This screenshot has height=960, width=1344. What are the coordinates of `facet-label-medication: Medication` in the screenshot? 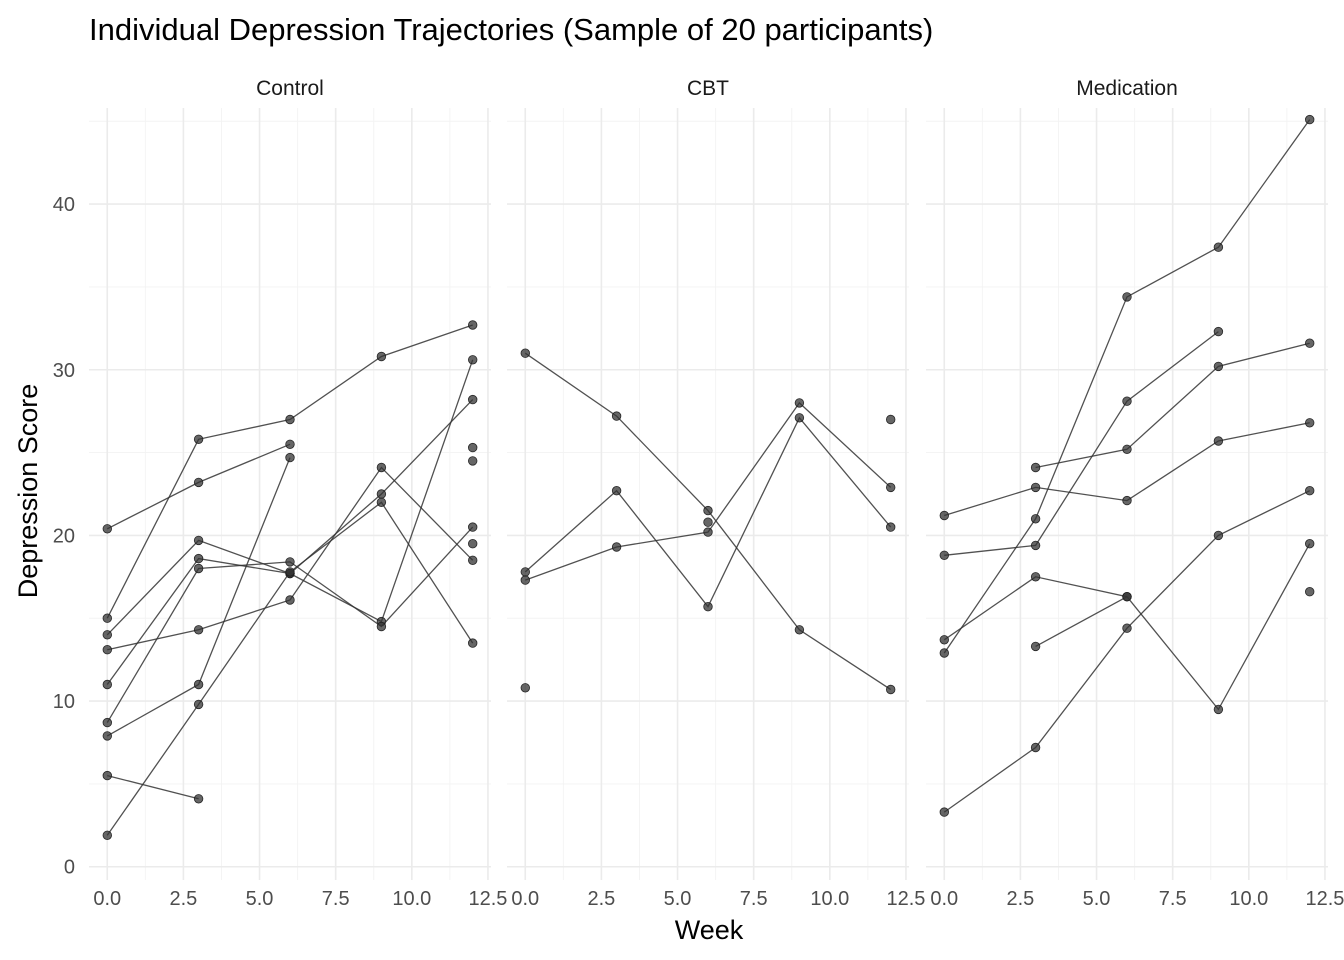 It's located at (1127, 88).